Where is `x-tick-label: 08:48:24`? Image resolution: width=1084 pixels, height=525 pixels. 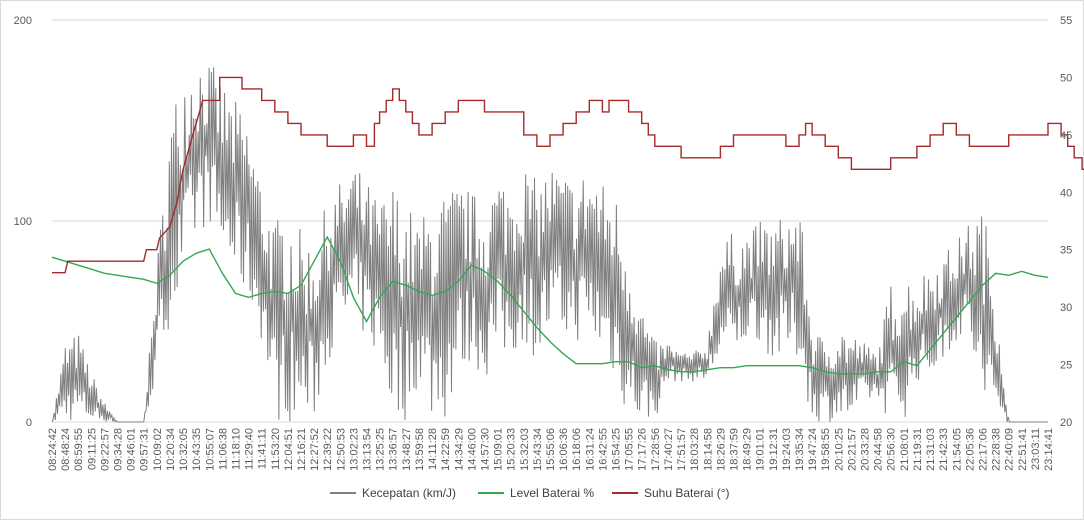 x-tick-label: 08:48:24 is located at coordinates (66, 449).